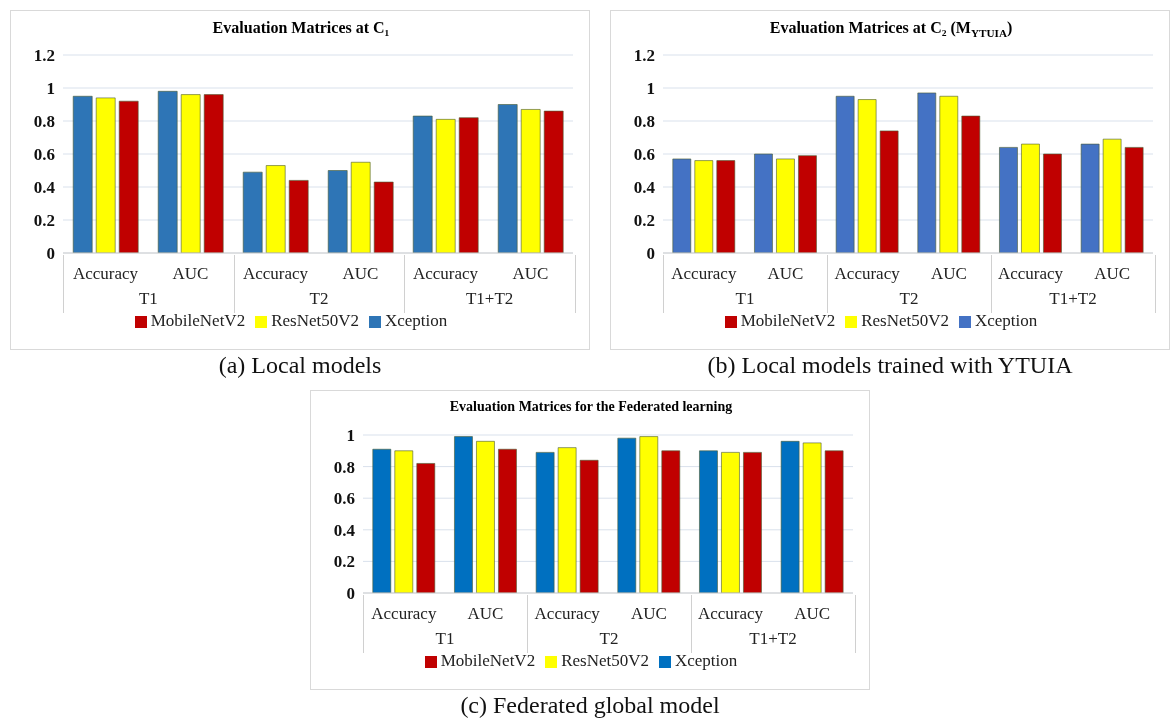 The height and width of the screenshot is (725, 1170). What do you see at coordinates (890, 365) in the screenshot?
I see `text: (b) Local models trained with YTUIA` at bounding box center [890, 365].